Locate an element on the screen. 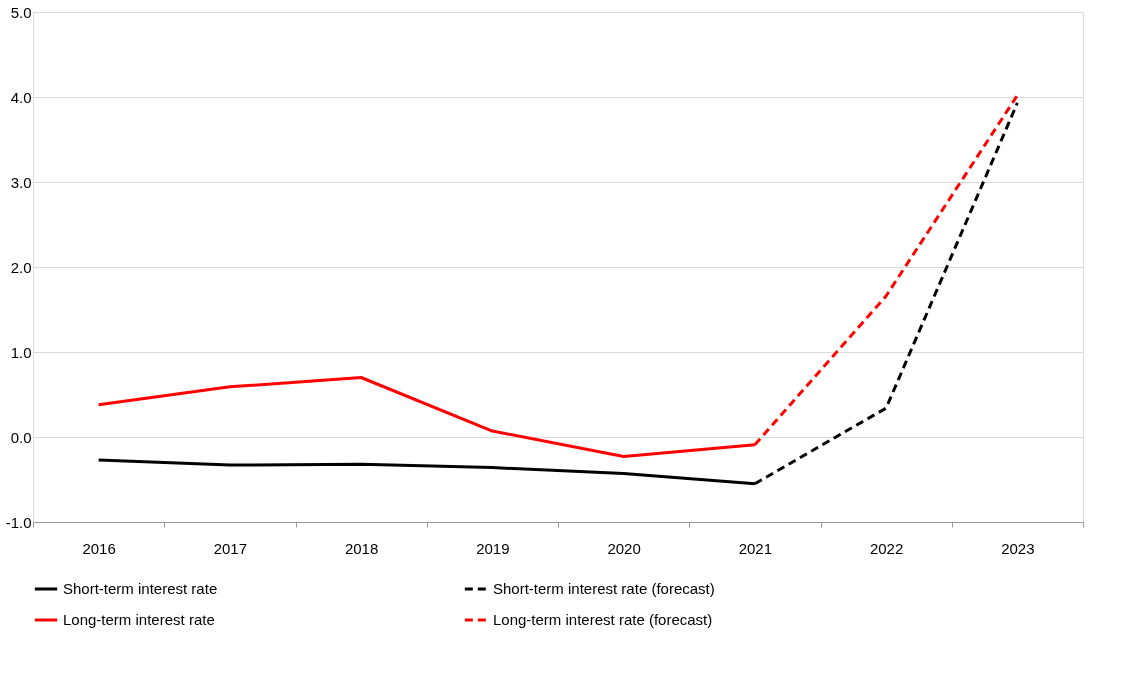 The image size is (1140, 686). x-tick-label: 2023 is located at coordinates (1018, 548).